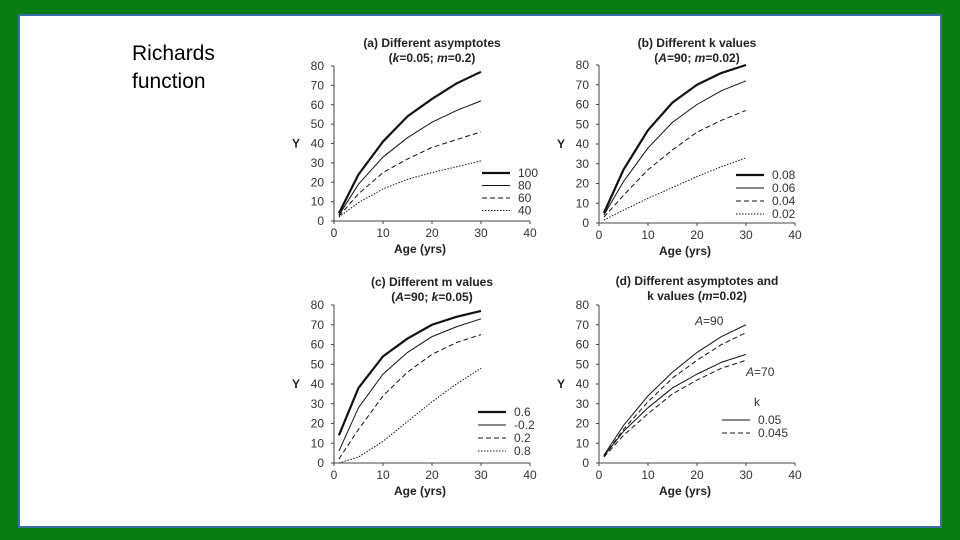 This screenshot has width=960, height=540. I want to click on slide-title-line-1: Richards, so click(173, 53).